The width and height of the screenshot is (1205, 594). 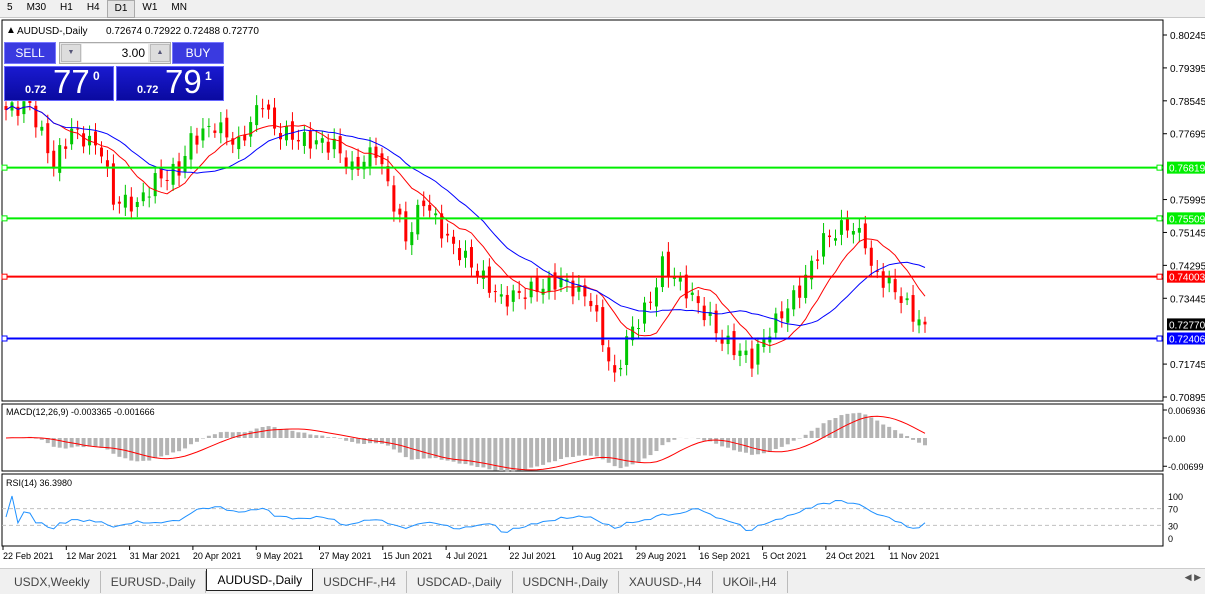 I want to click on timeframe-w1: W1, so click(x=150, y=7).